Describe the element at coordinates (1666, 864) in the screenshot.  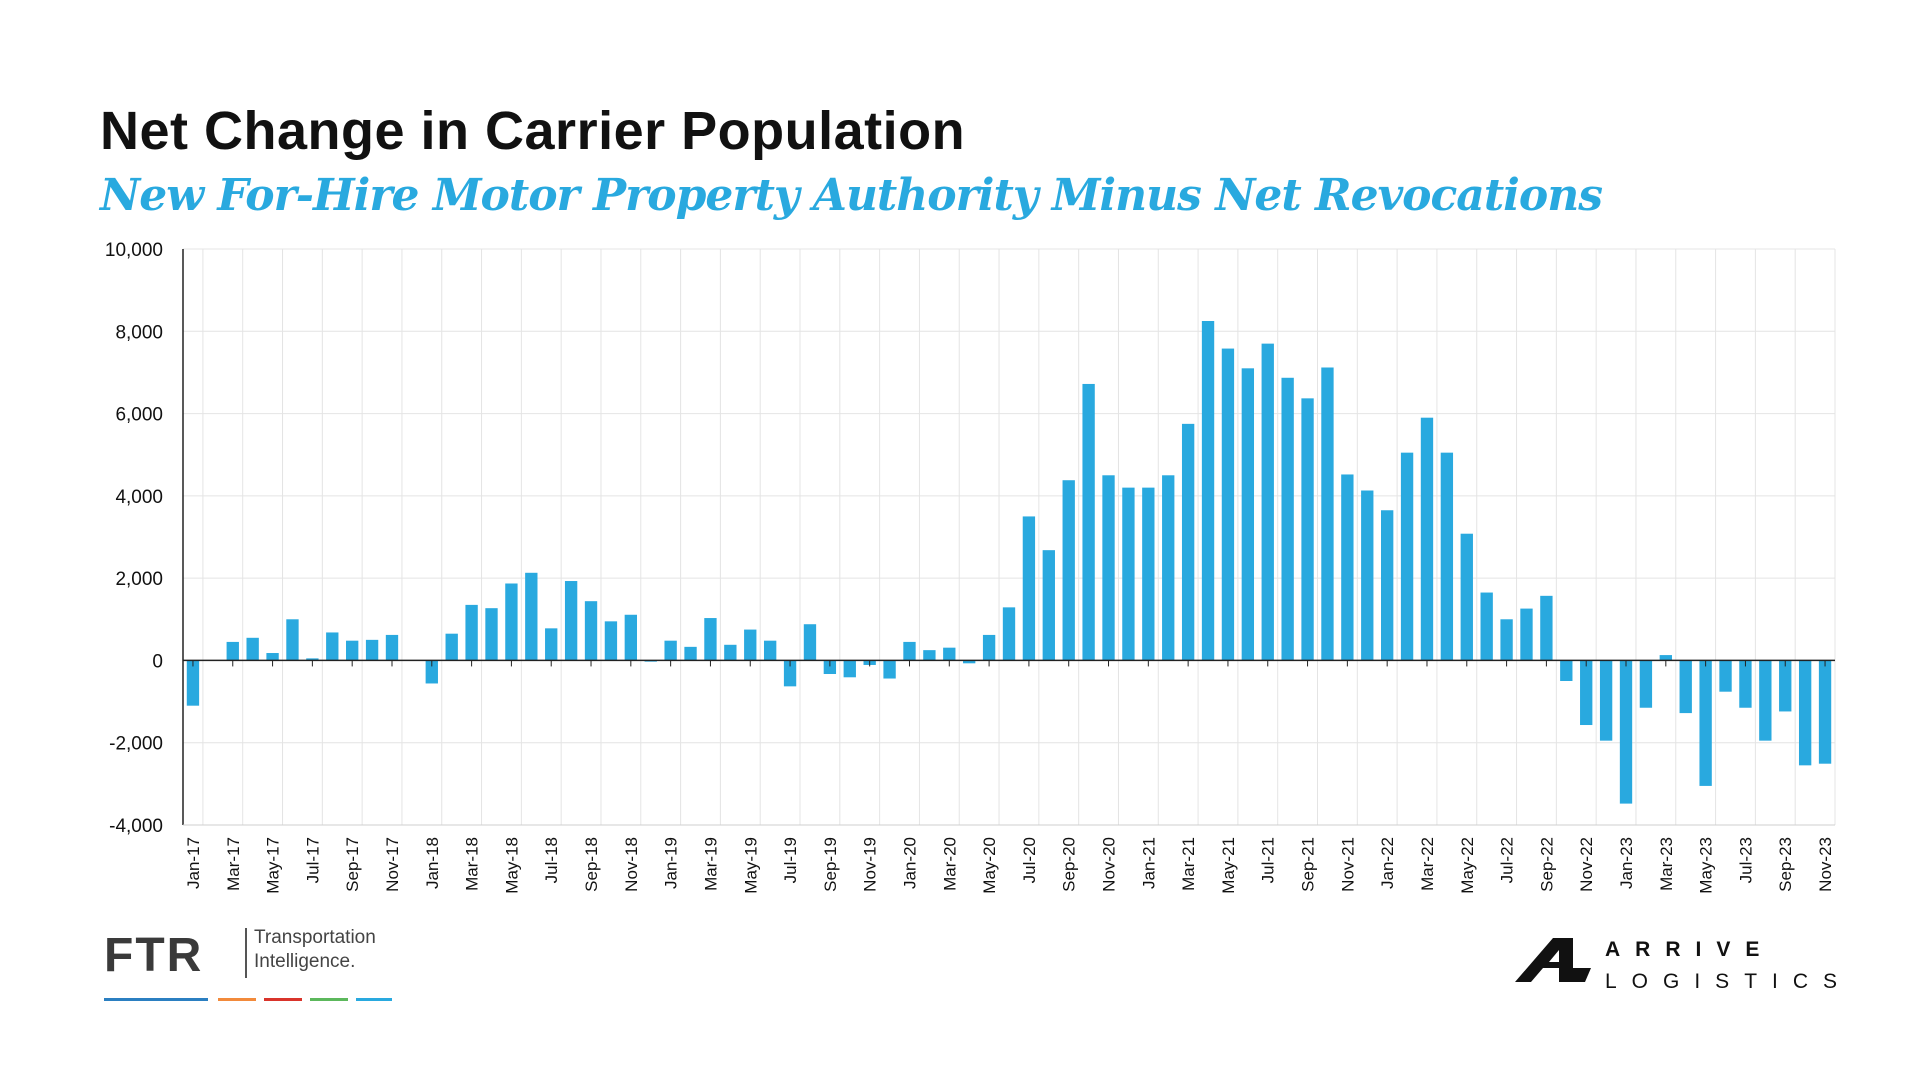
I see `x-tick-label: Mar-23` at that location.